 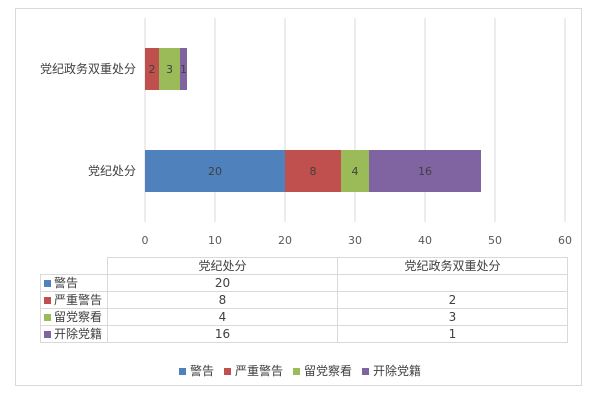 I want to click on bar-data-label: 3, so click(x=169, y=69).